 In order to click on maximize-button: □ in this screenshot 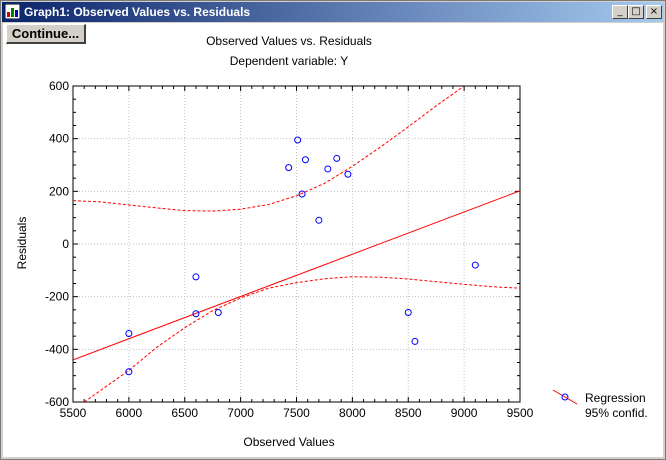, I will do `click(636, 12)`.